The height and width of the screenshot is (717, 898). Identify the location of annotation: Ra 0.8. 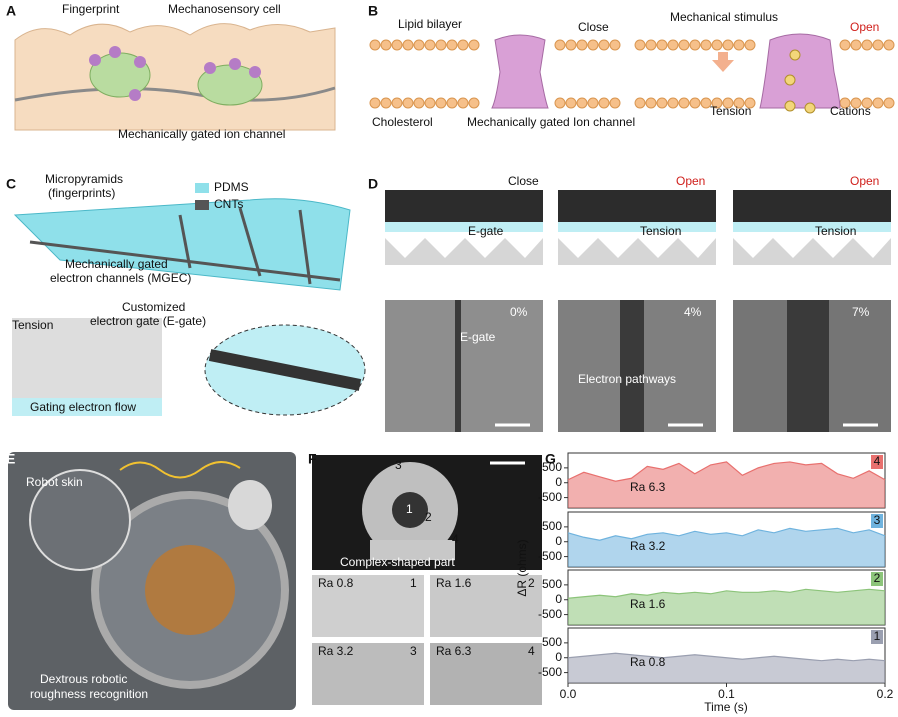
(648, 662).